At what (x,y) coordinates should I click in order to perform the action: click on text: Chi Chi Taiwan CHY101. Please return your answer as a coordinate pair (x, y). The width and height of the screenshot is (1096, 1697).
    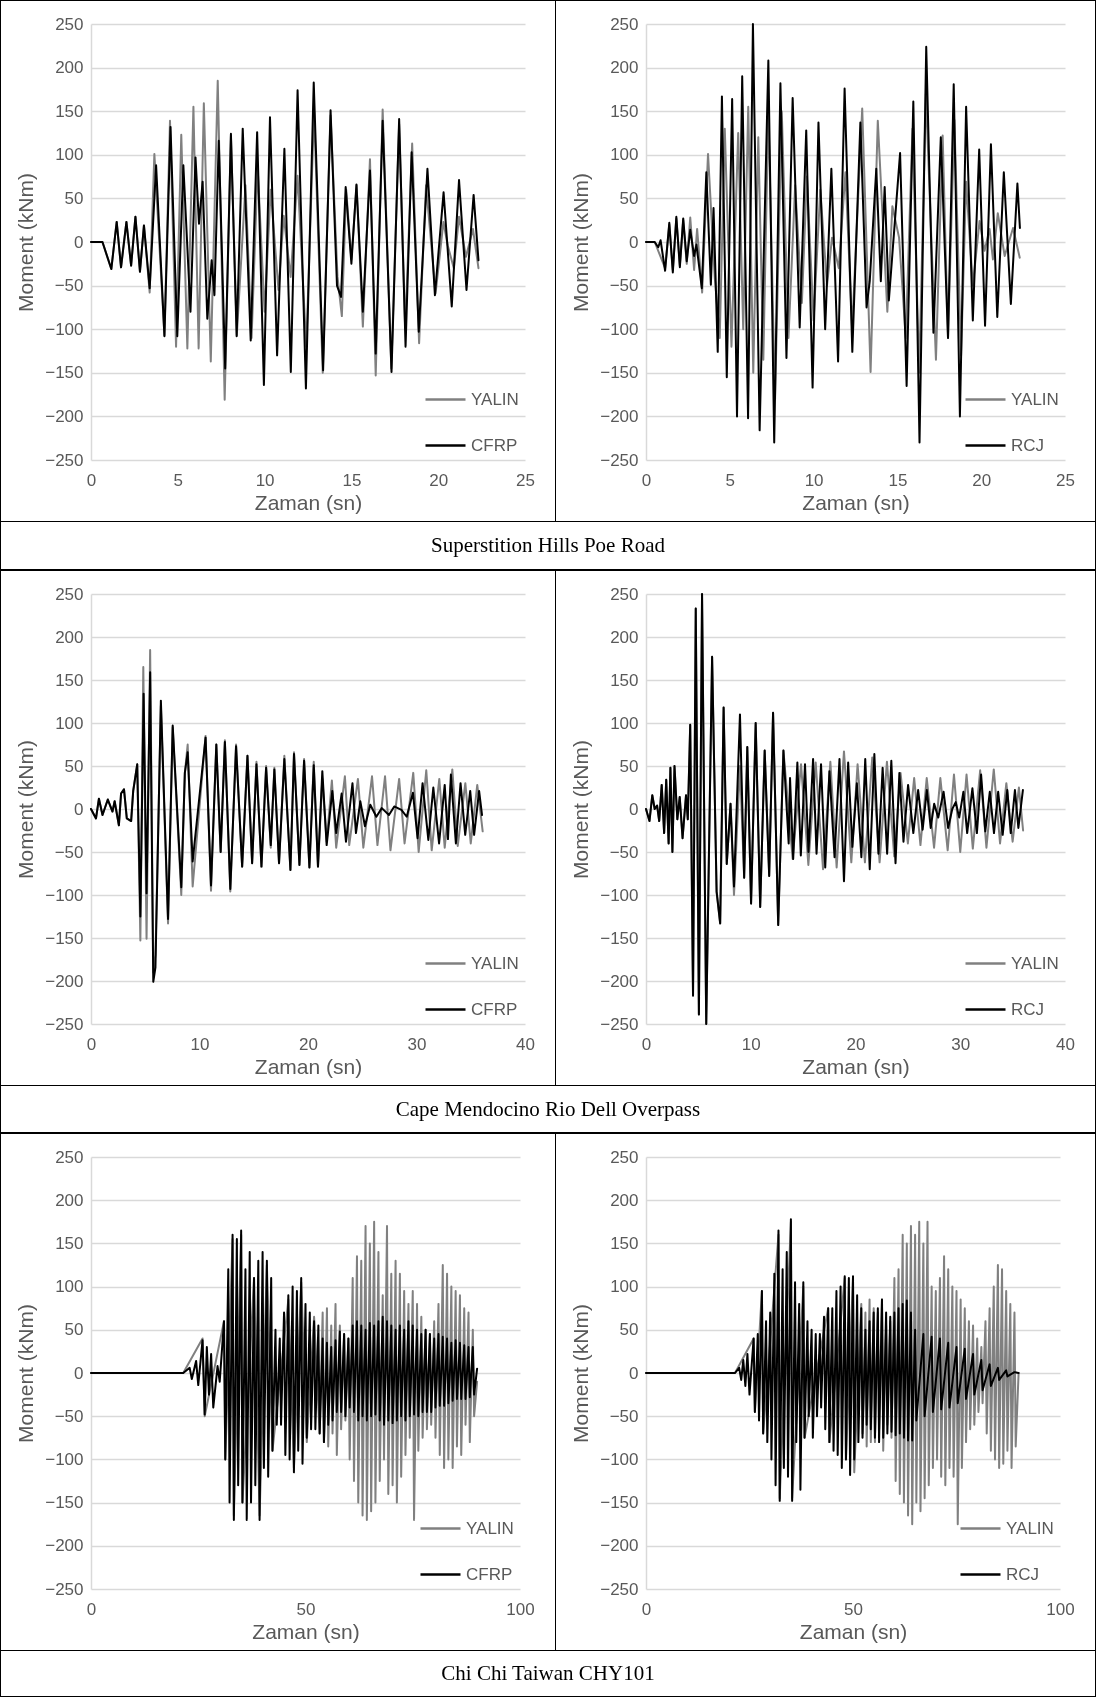
    Looking at the image, I should click on (548, 1673).